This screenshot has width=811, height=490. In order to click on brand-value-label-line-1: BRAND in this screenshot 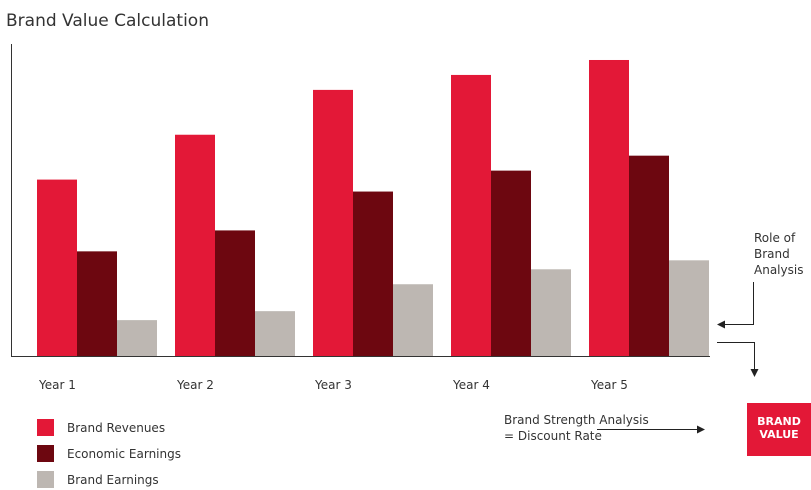, I will do `click(779, 421)`.